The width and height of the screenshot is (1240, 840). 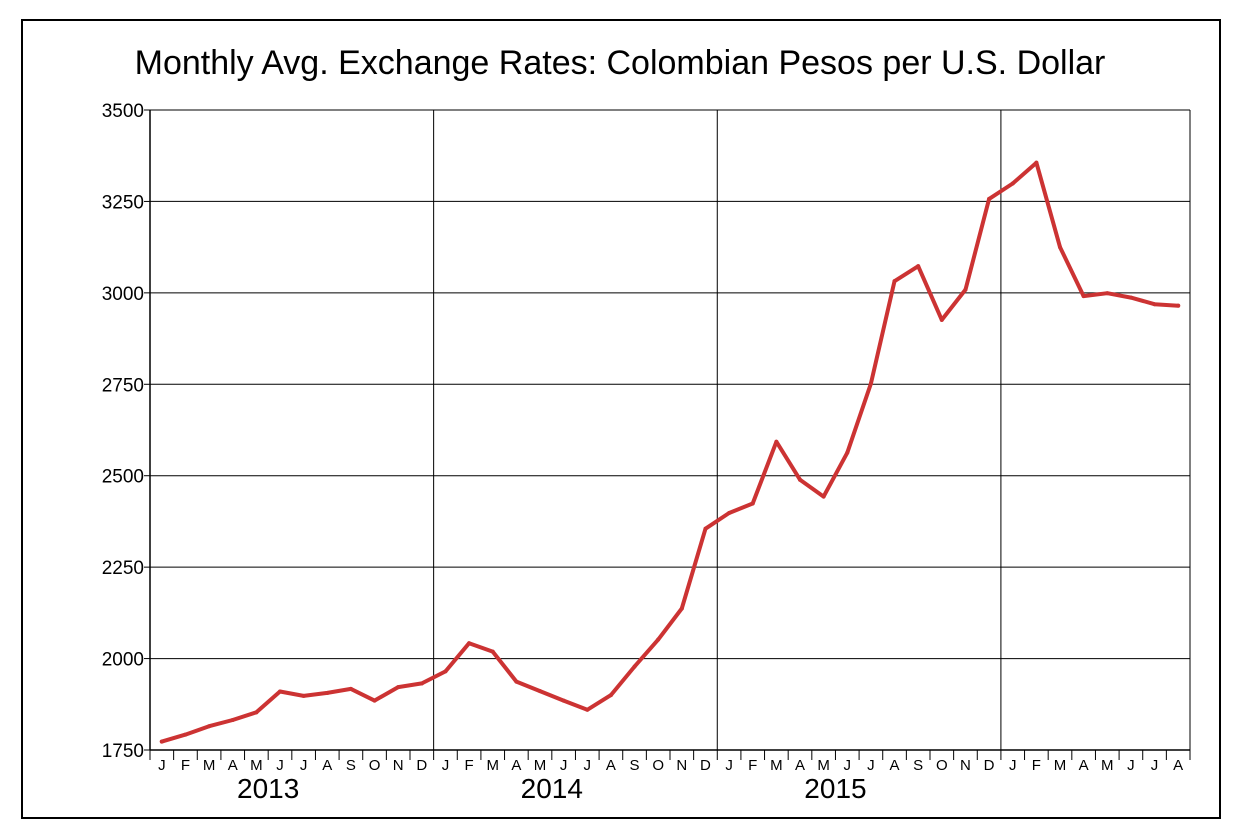 What do you see at coordinates (268, 788) in the screenshot?
I see `year-label: 2013` at bounding box center [268, 788].